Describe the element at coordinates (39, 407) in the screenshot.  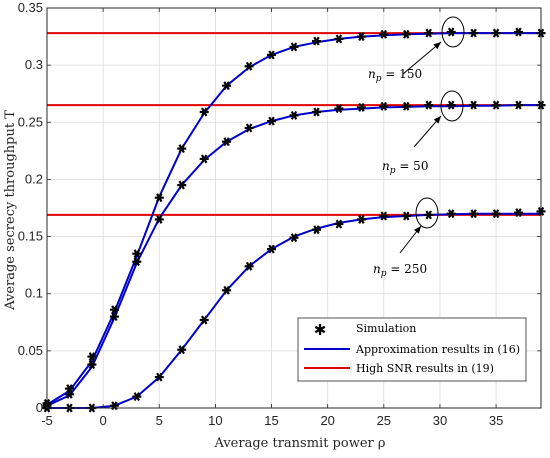
I see `y-tick-label: 0` at that location.